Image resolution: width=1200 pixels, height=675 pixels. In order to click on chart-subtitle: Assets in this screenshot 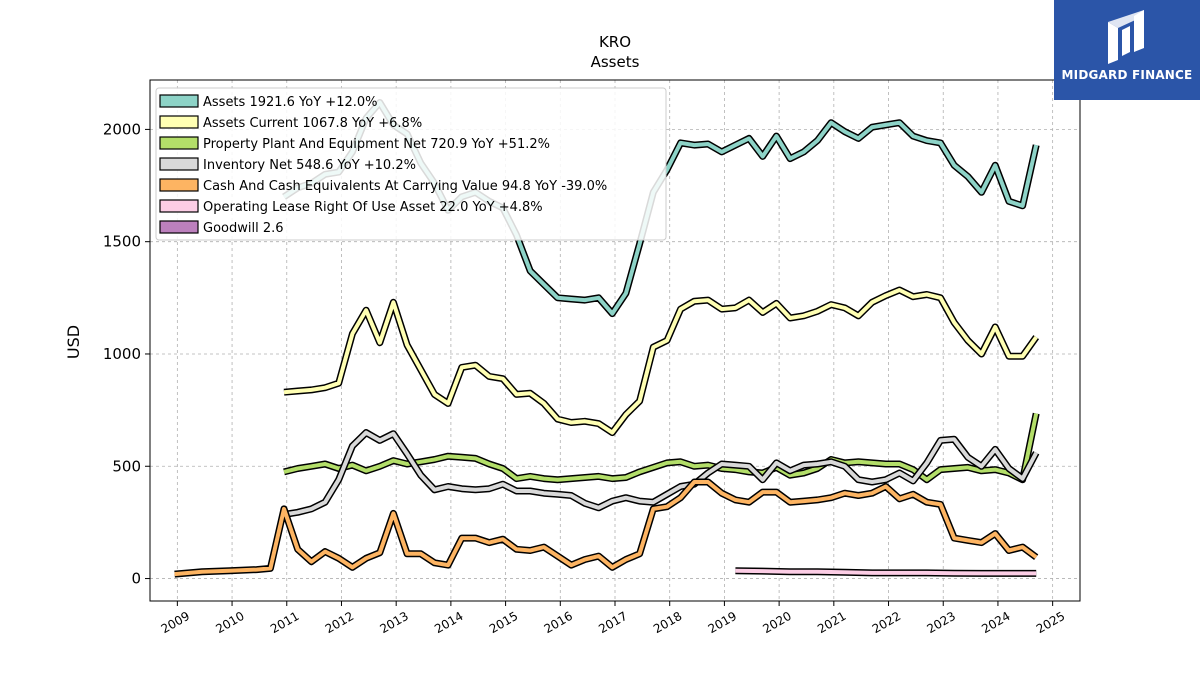, I will do `click(615, 62)`.